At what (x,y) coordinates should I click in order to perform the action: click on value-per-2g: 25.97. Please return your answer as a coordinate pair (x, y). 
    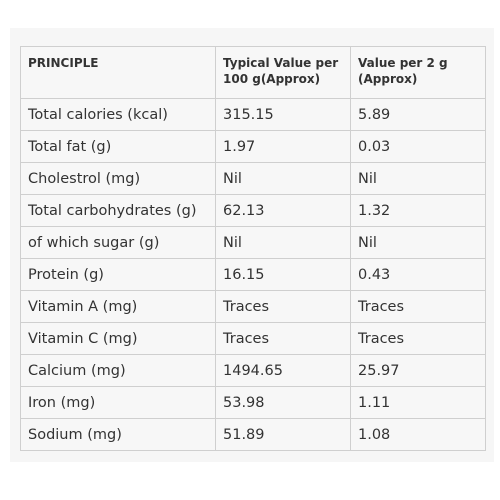
    Looking at the image, I should click on (418, 370).